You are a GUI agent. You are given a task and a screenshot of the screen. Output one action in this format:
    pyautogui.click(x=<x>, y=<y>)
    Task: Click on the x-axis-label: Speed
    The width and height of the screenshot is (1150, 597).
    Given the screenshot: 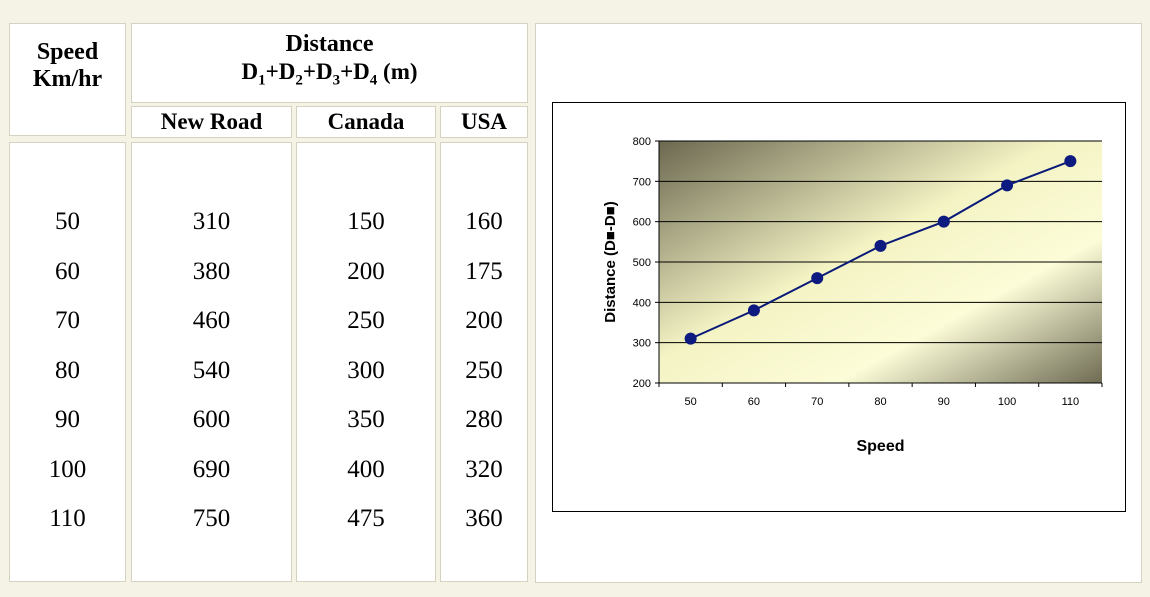 What is the action you would take?
    pyautogui.click(x=880, y=446)
    